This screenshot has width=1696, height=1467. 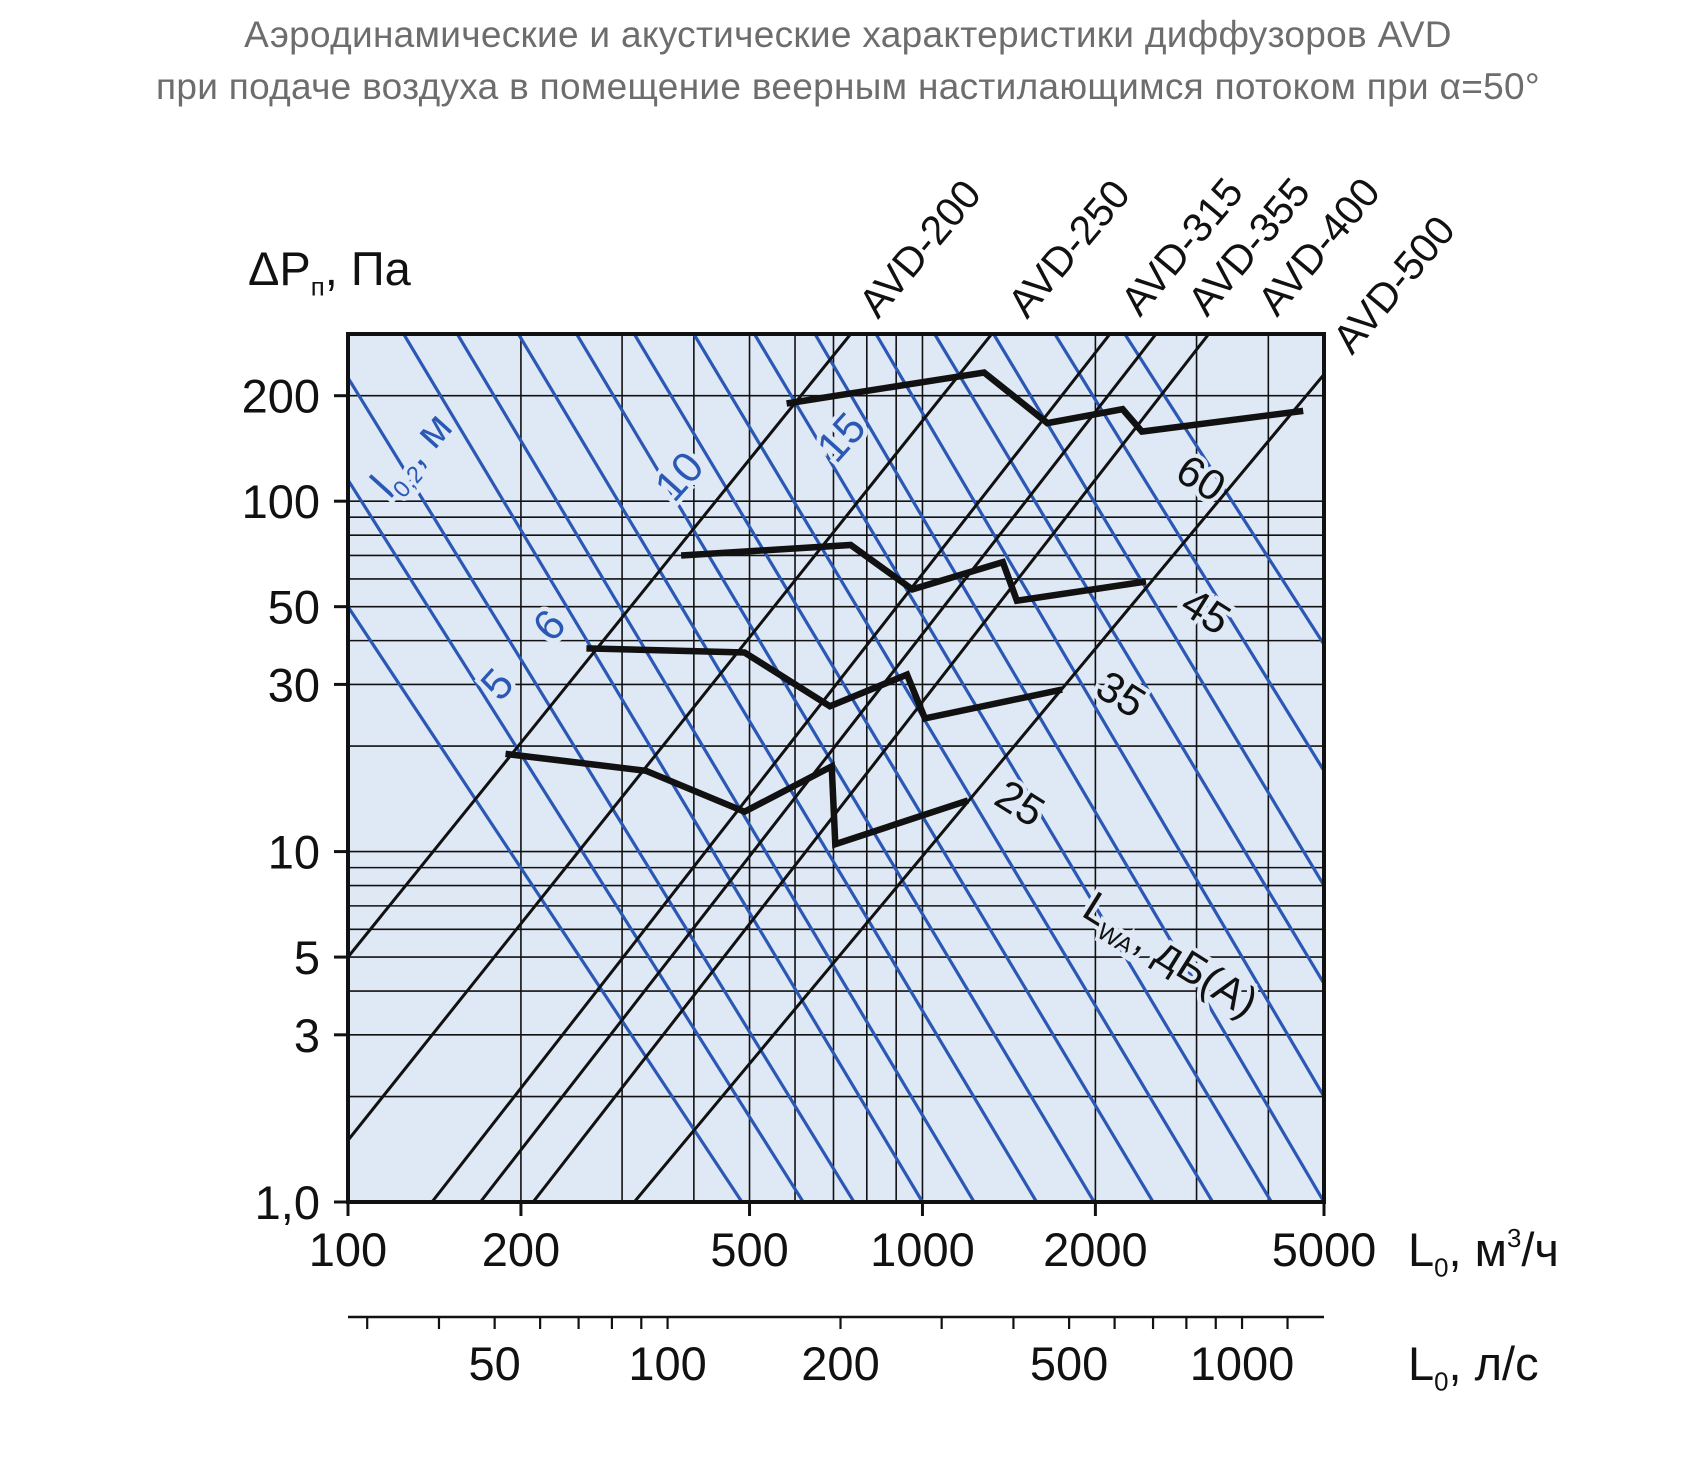 What do you see at coordinates (281, 396) in the screenshot?
I see `y-tick-label: 200` at bounding box center [281, 396].